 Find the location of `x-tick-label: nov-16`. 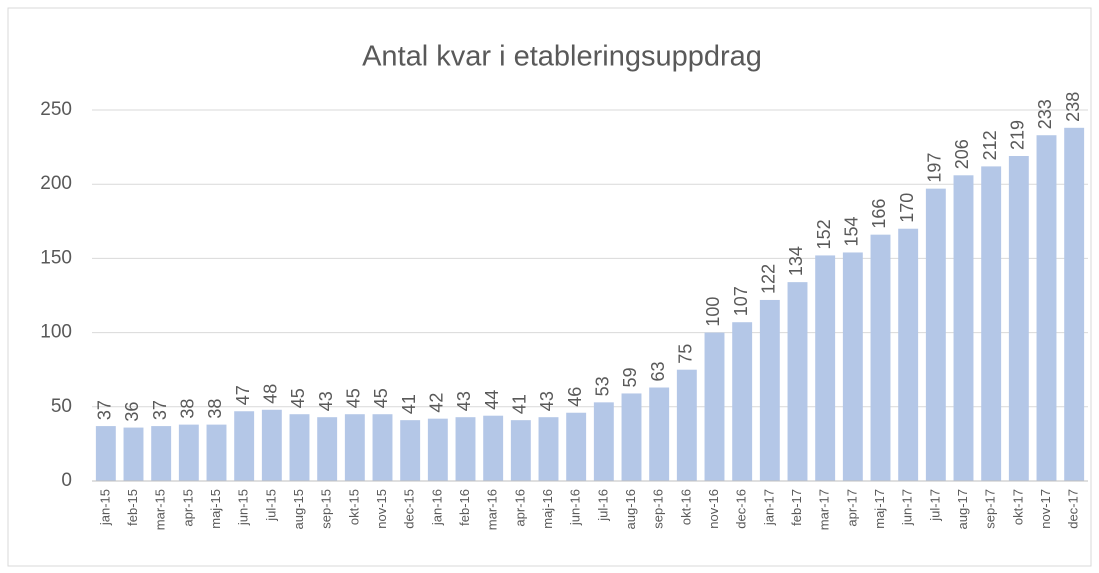

x-tick-label: nov-16 is located at coordinates (713, 509).